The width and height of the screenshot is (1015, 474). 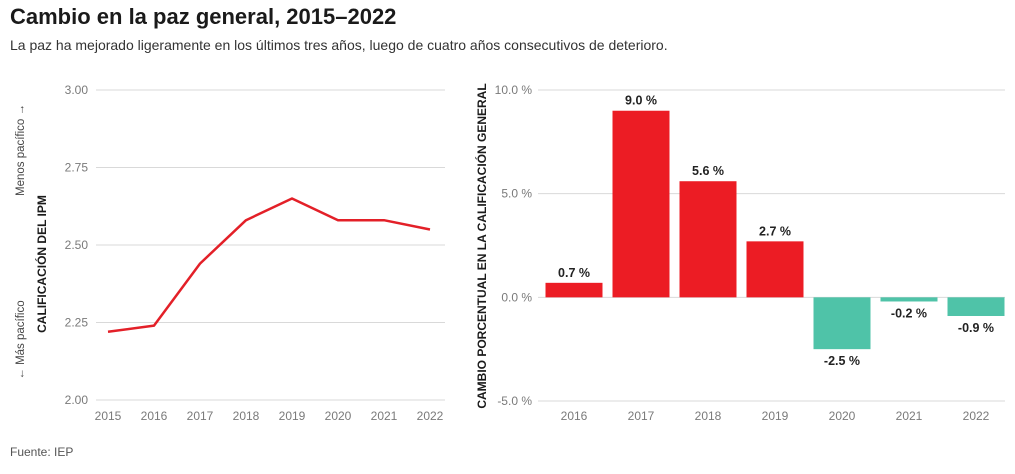 I want to click on data-label: 5.6 %, so click(x=708, y=171).